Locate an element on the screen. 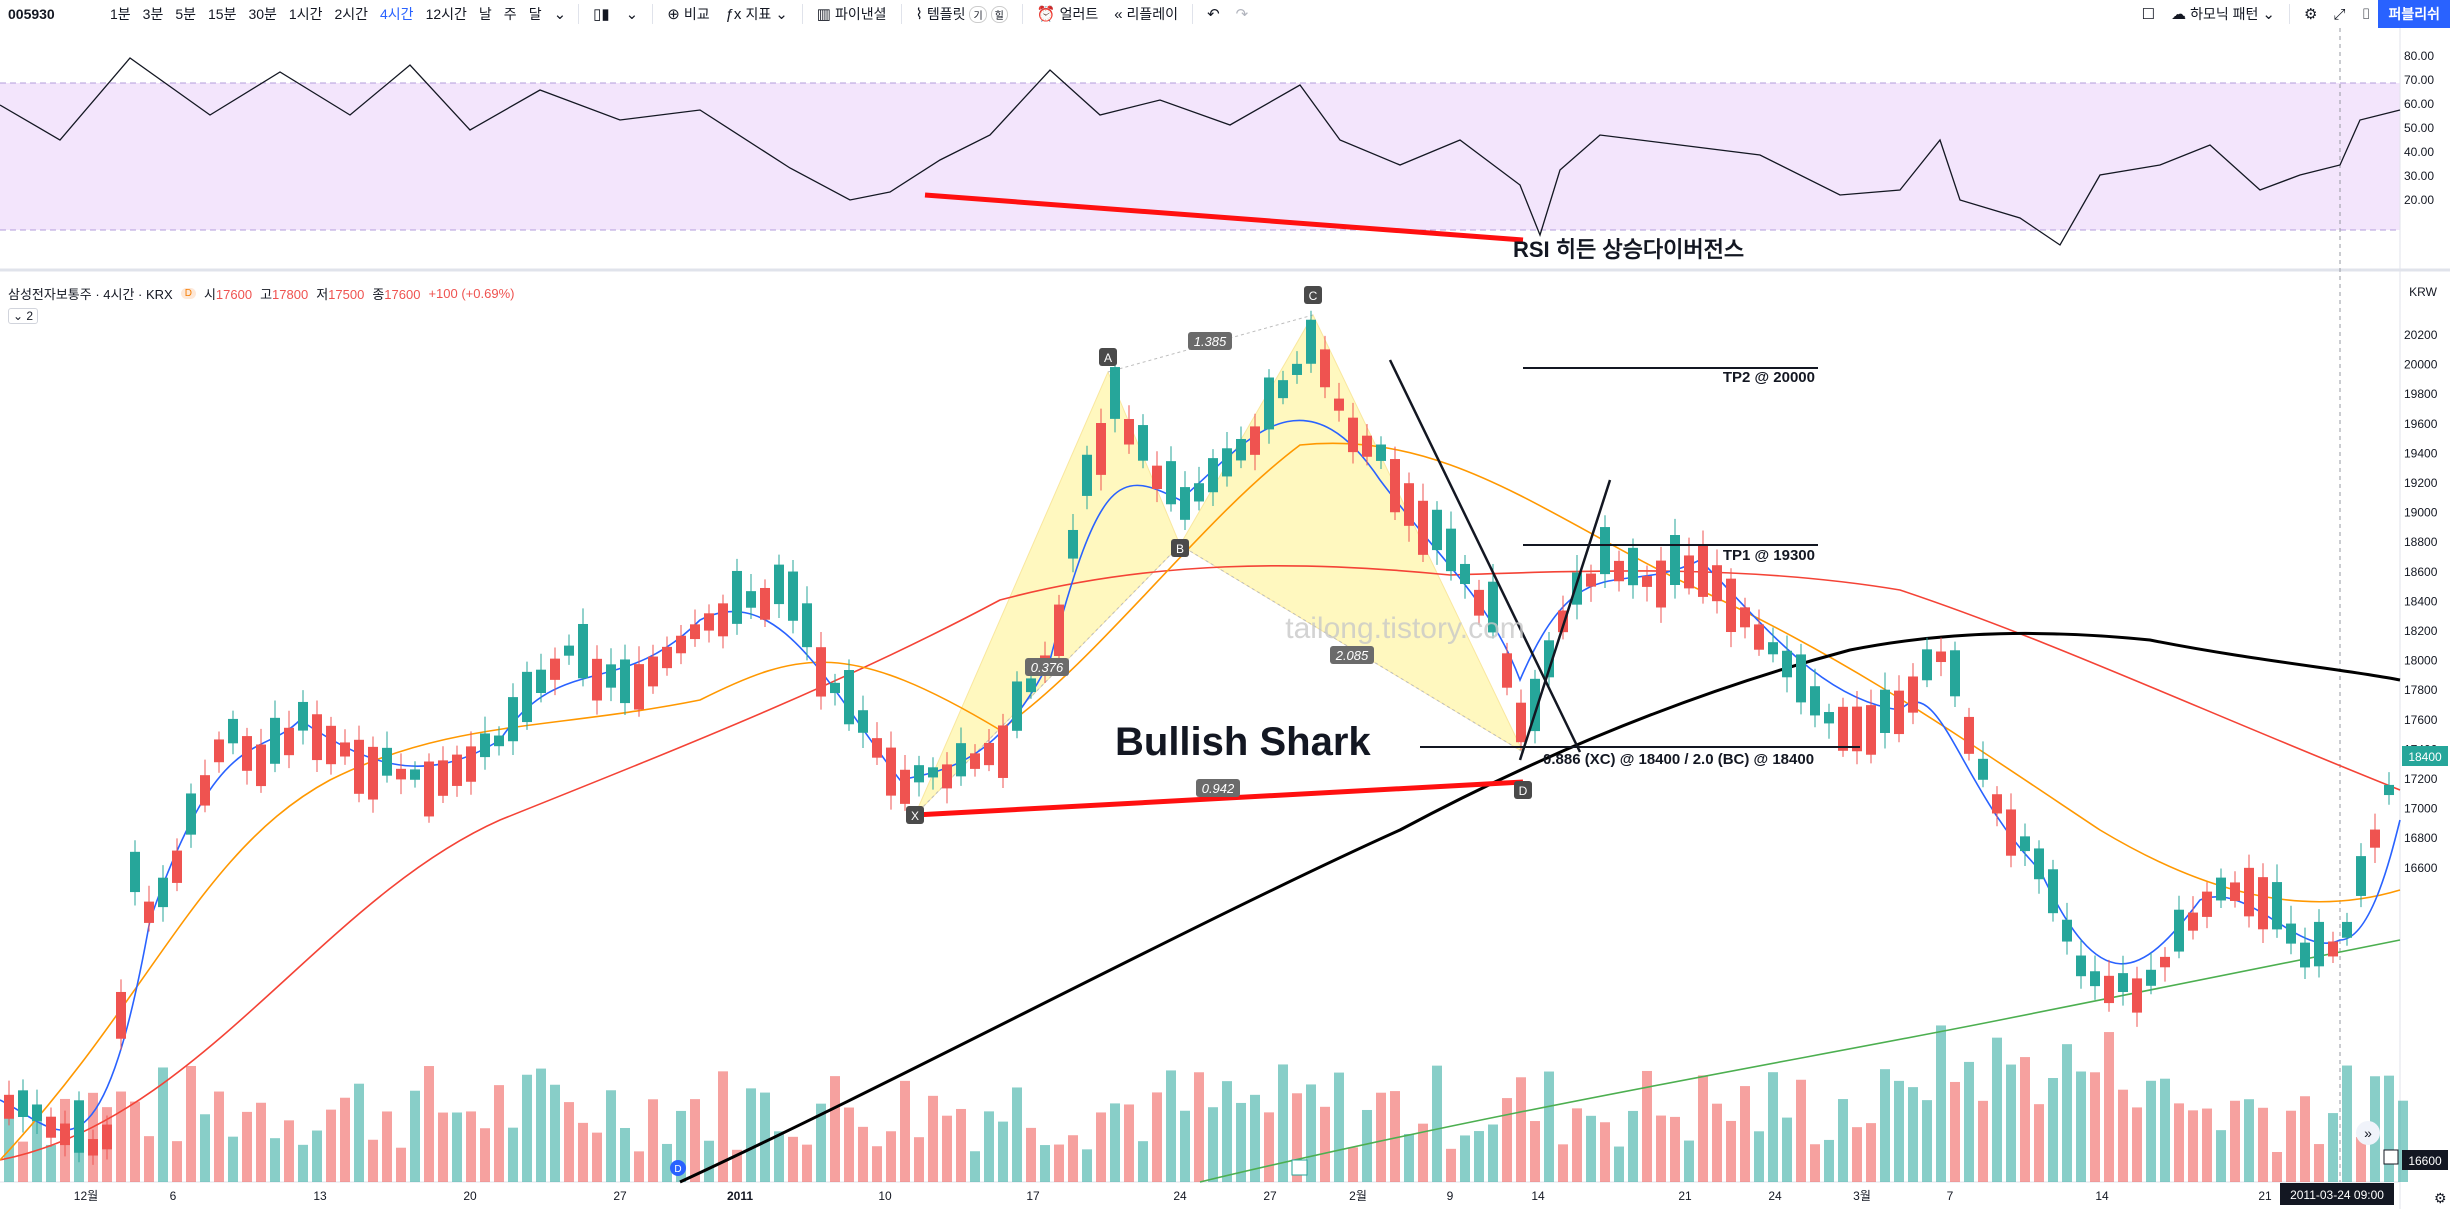 This screenshot has width=2450, height=1209. earnings-marker-icon is located at coordinates (1299, 1167).